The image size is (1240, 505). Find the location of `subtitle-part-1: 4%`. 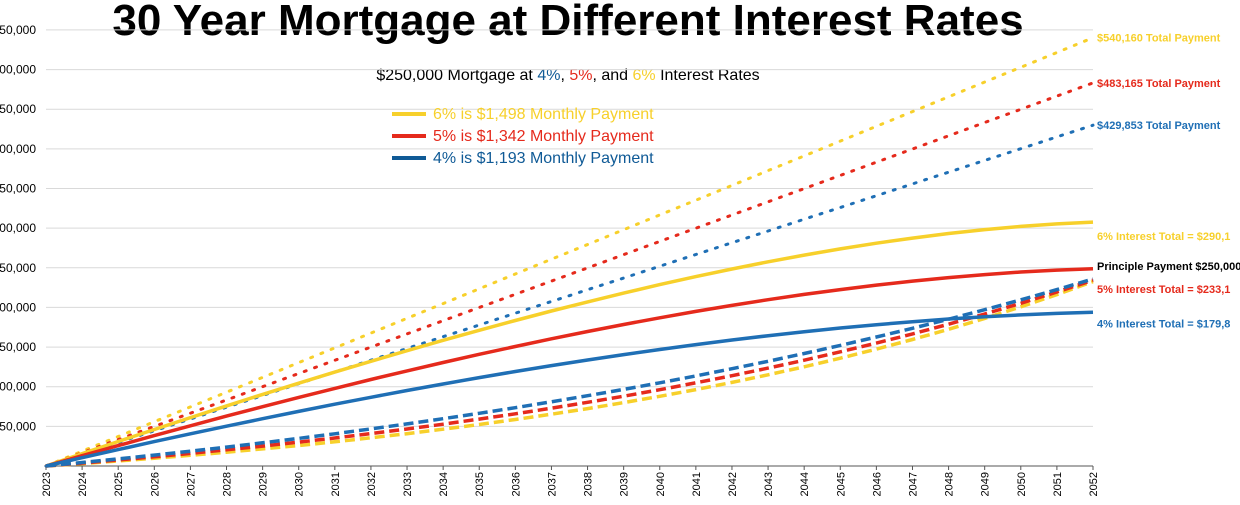

subtitle-part-1: 4% is located at coordinates (548, 75).